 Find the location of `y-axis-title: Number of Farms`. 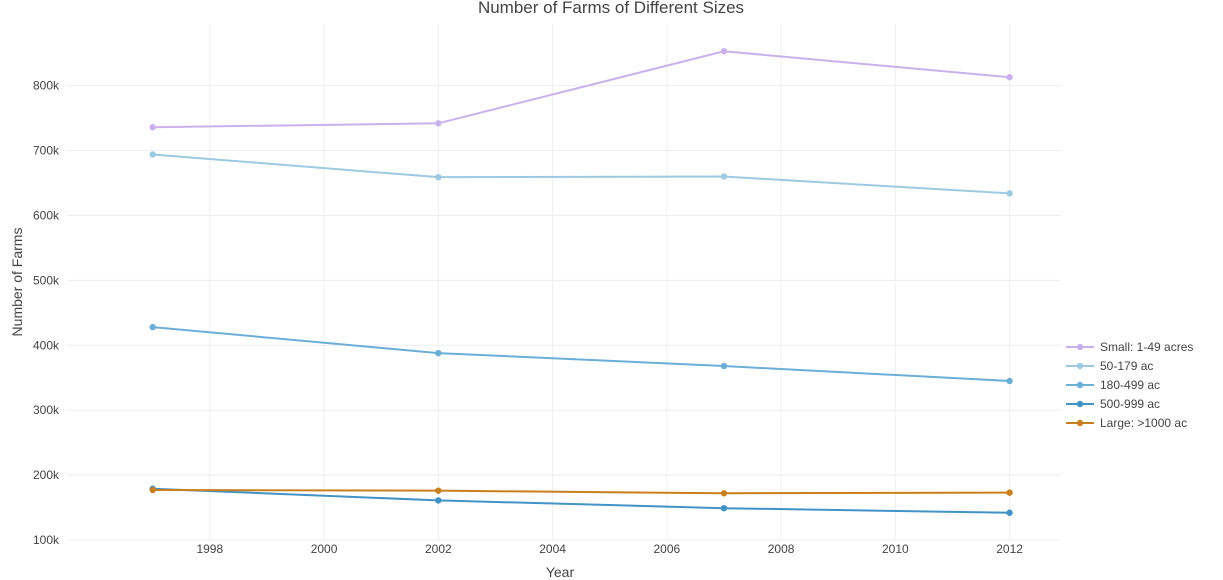

y-axis-title: Number of Farms is located at coordinates (17, 282).